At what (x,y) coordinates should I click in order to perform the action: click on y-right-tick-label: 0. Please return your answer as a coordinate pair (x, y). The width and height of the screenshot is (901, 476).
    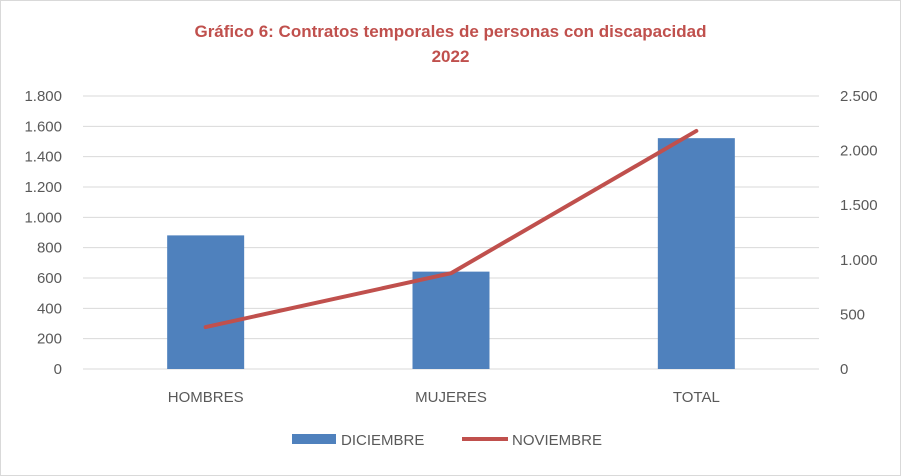
    Looking at the image, I should click on (844, 369).